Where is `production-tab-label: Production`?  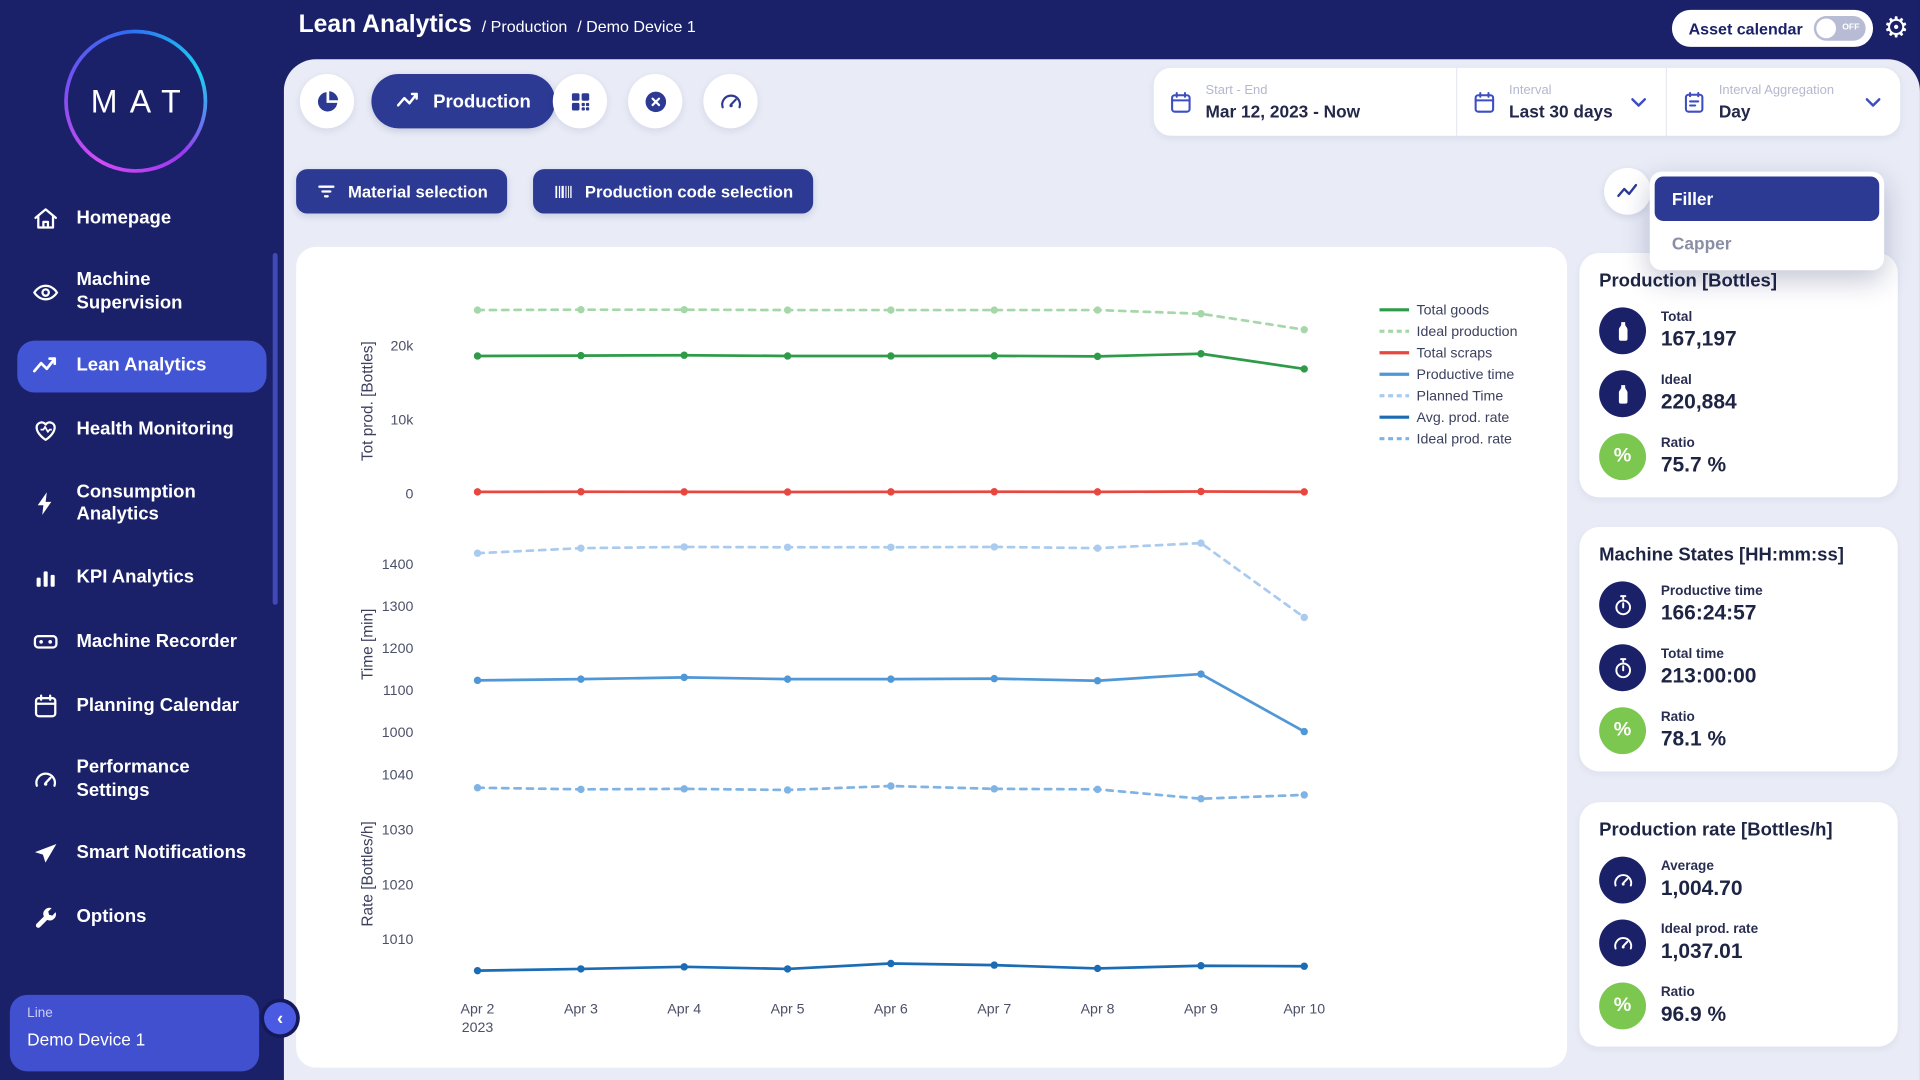
production-tab-label: Production is located at coordinates (482, 101).